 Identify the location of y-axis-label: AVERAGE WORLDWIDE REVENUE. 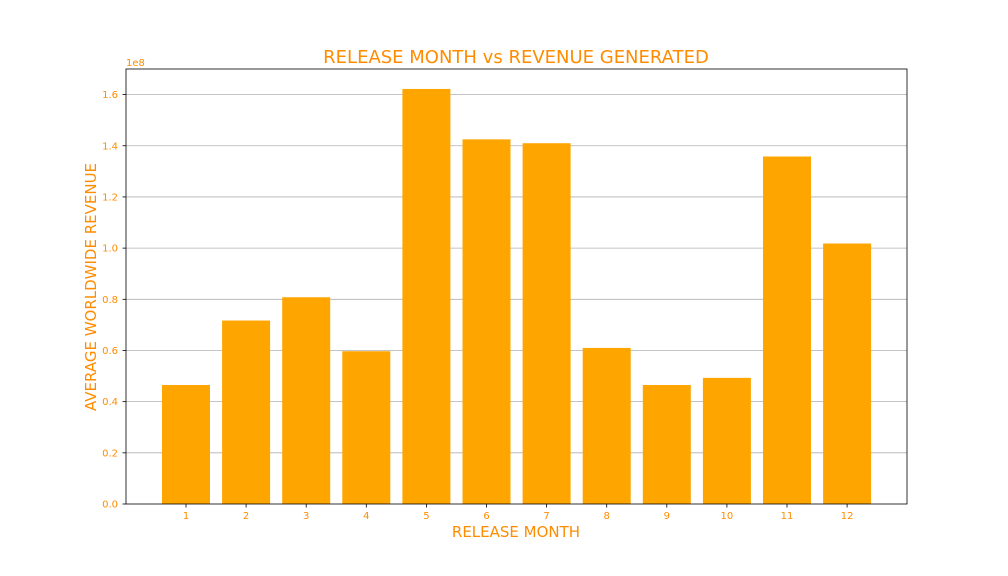
(91, 287).